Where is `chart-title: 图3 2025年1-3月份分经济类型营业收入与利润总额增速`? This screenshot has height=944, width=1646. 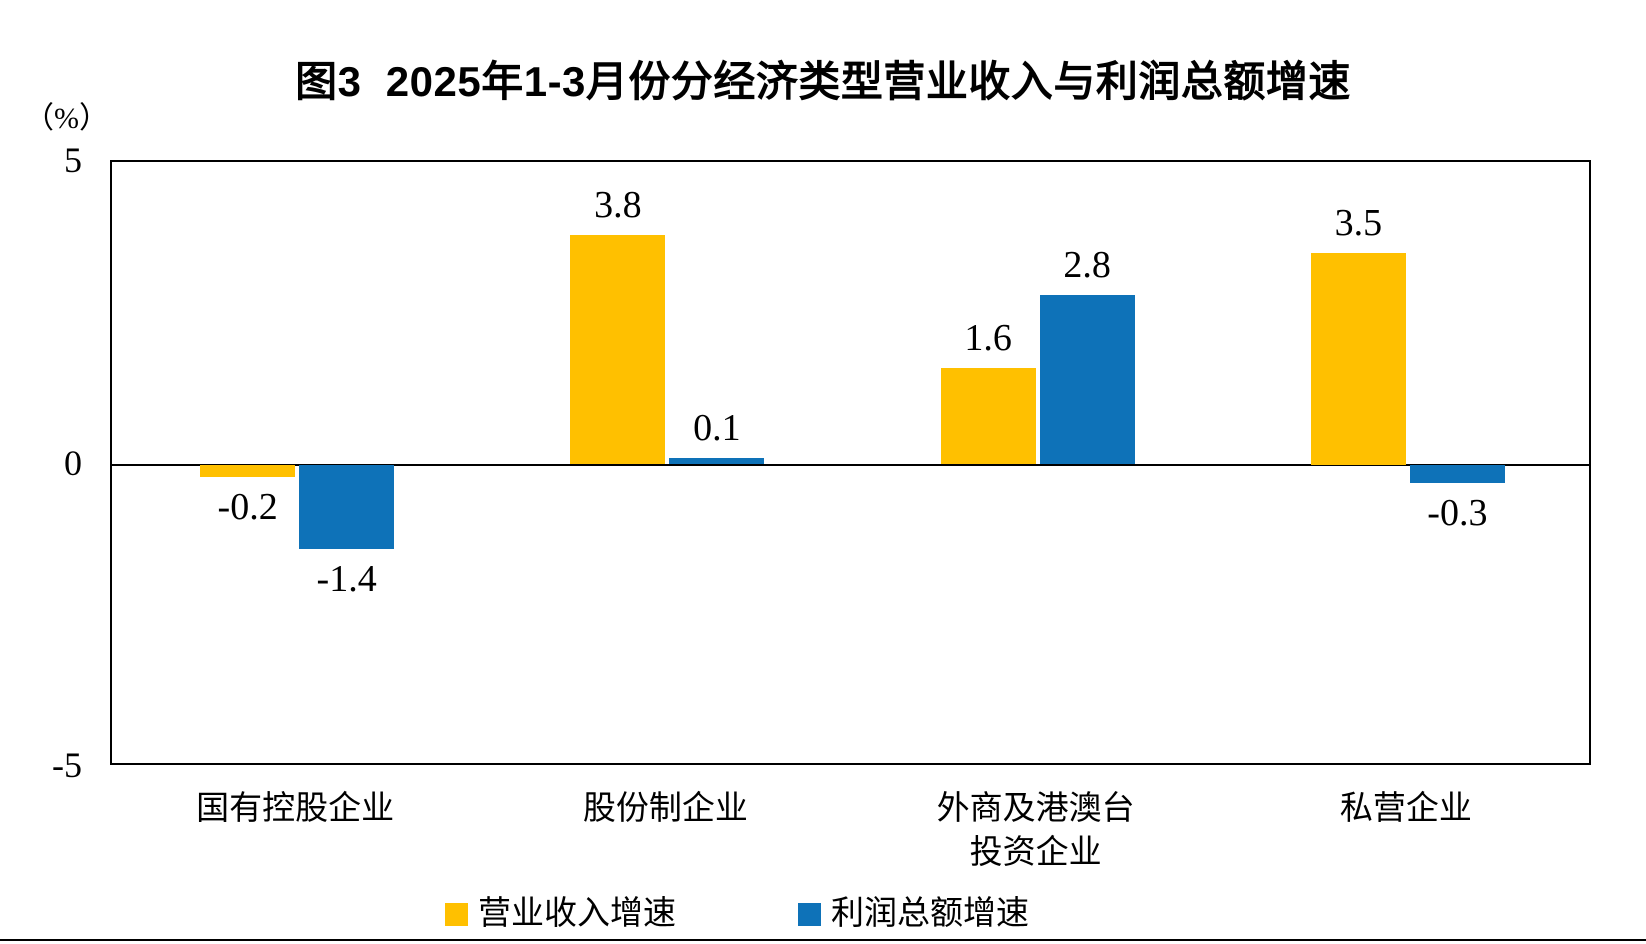 chart-title: 图3 2025年1-3月份分经济类型营业收入与利润总额增速 is located at coordinates (823, 81).